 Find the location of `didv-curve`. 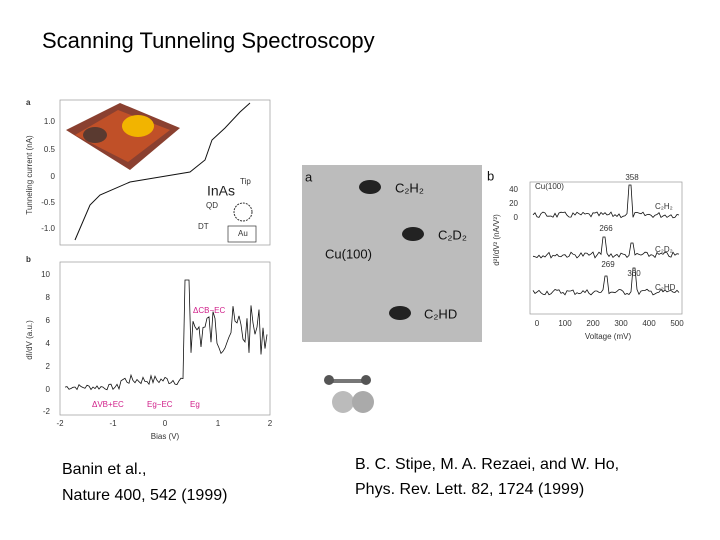

didv-curve is located at coordinates (166, 335).